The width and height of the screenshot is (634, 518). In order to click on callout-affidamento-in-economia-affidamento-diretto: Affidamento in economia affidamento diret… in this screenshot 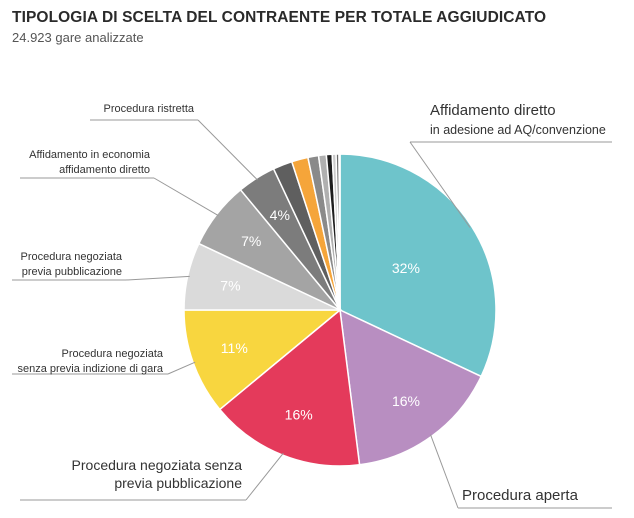, I will do `click(119, 183)`.